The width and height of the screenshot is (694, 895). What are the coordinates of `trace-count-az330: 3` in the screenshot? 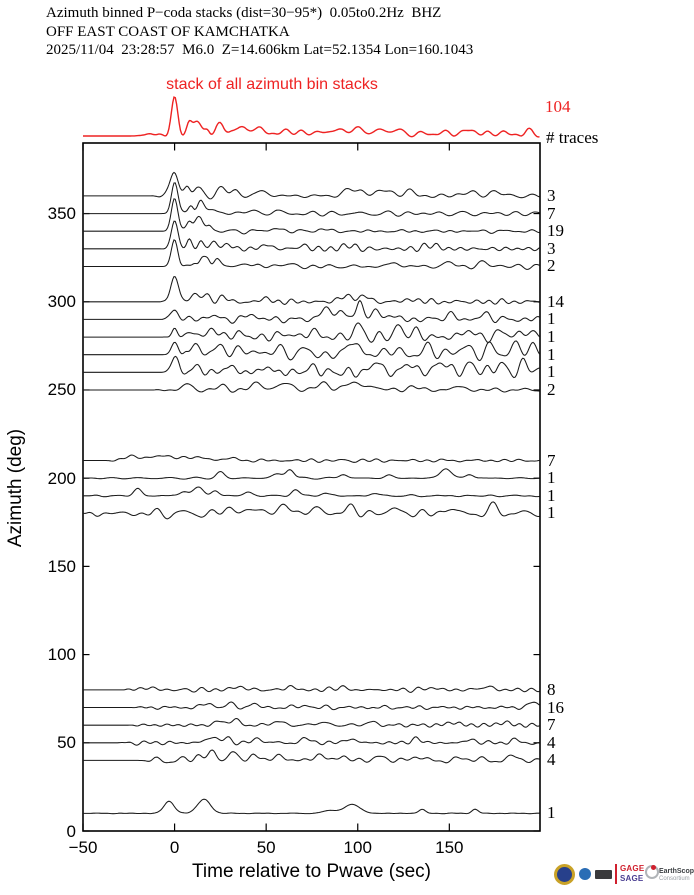 It's located at (551, 248).